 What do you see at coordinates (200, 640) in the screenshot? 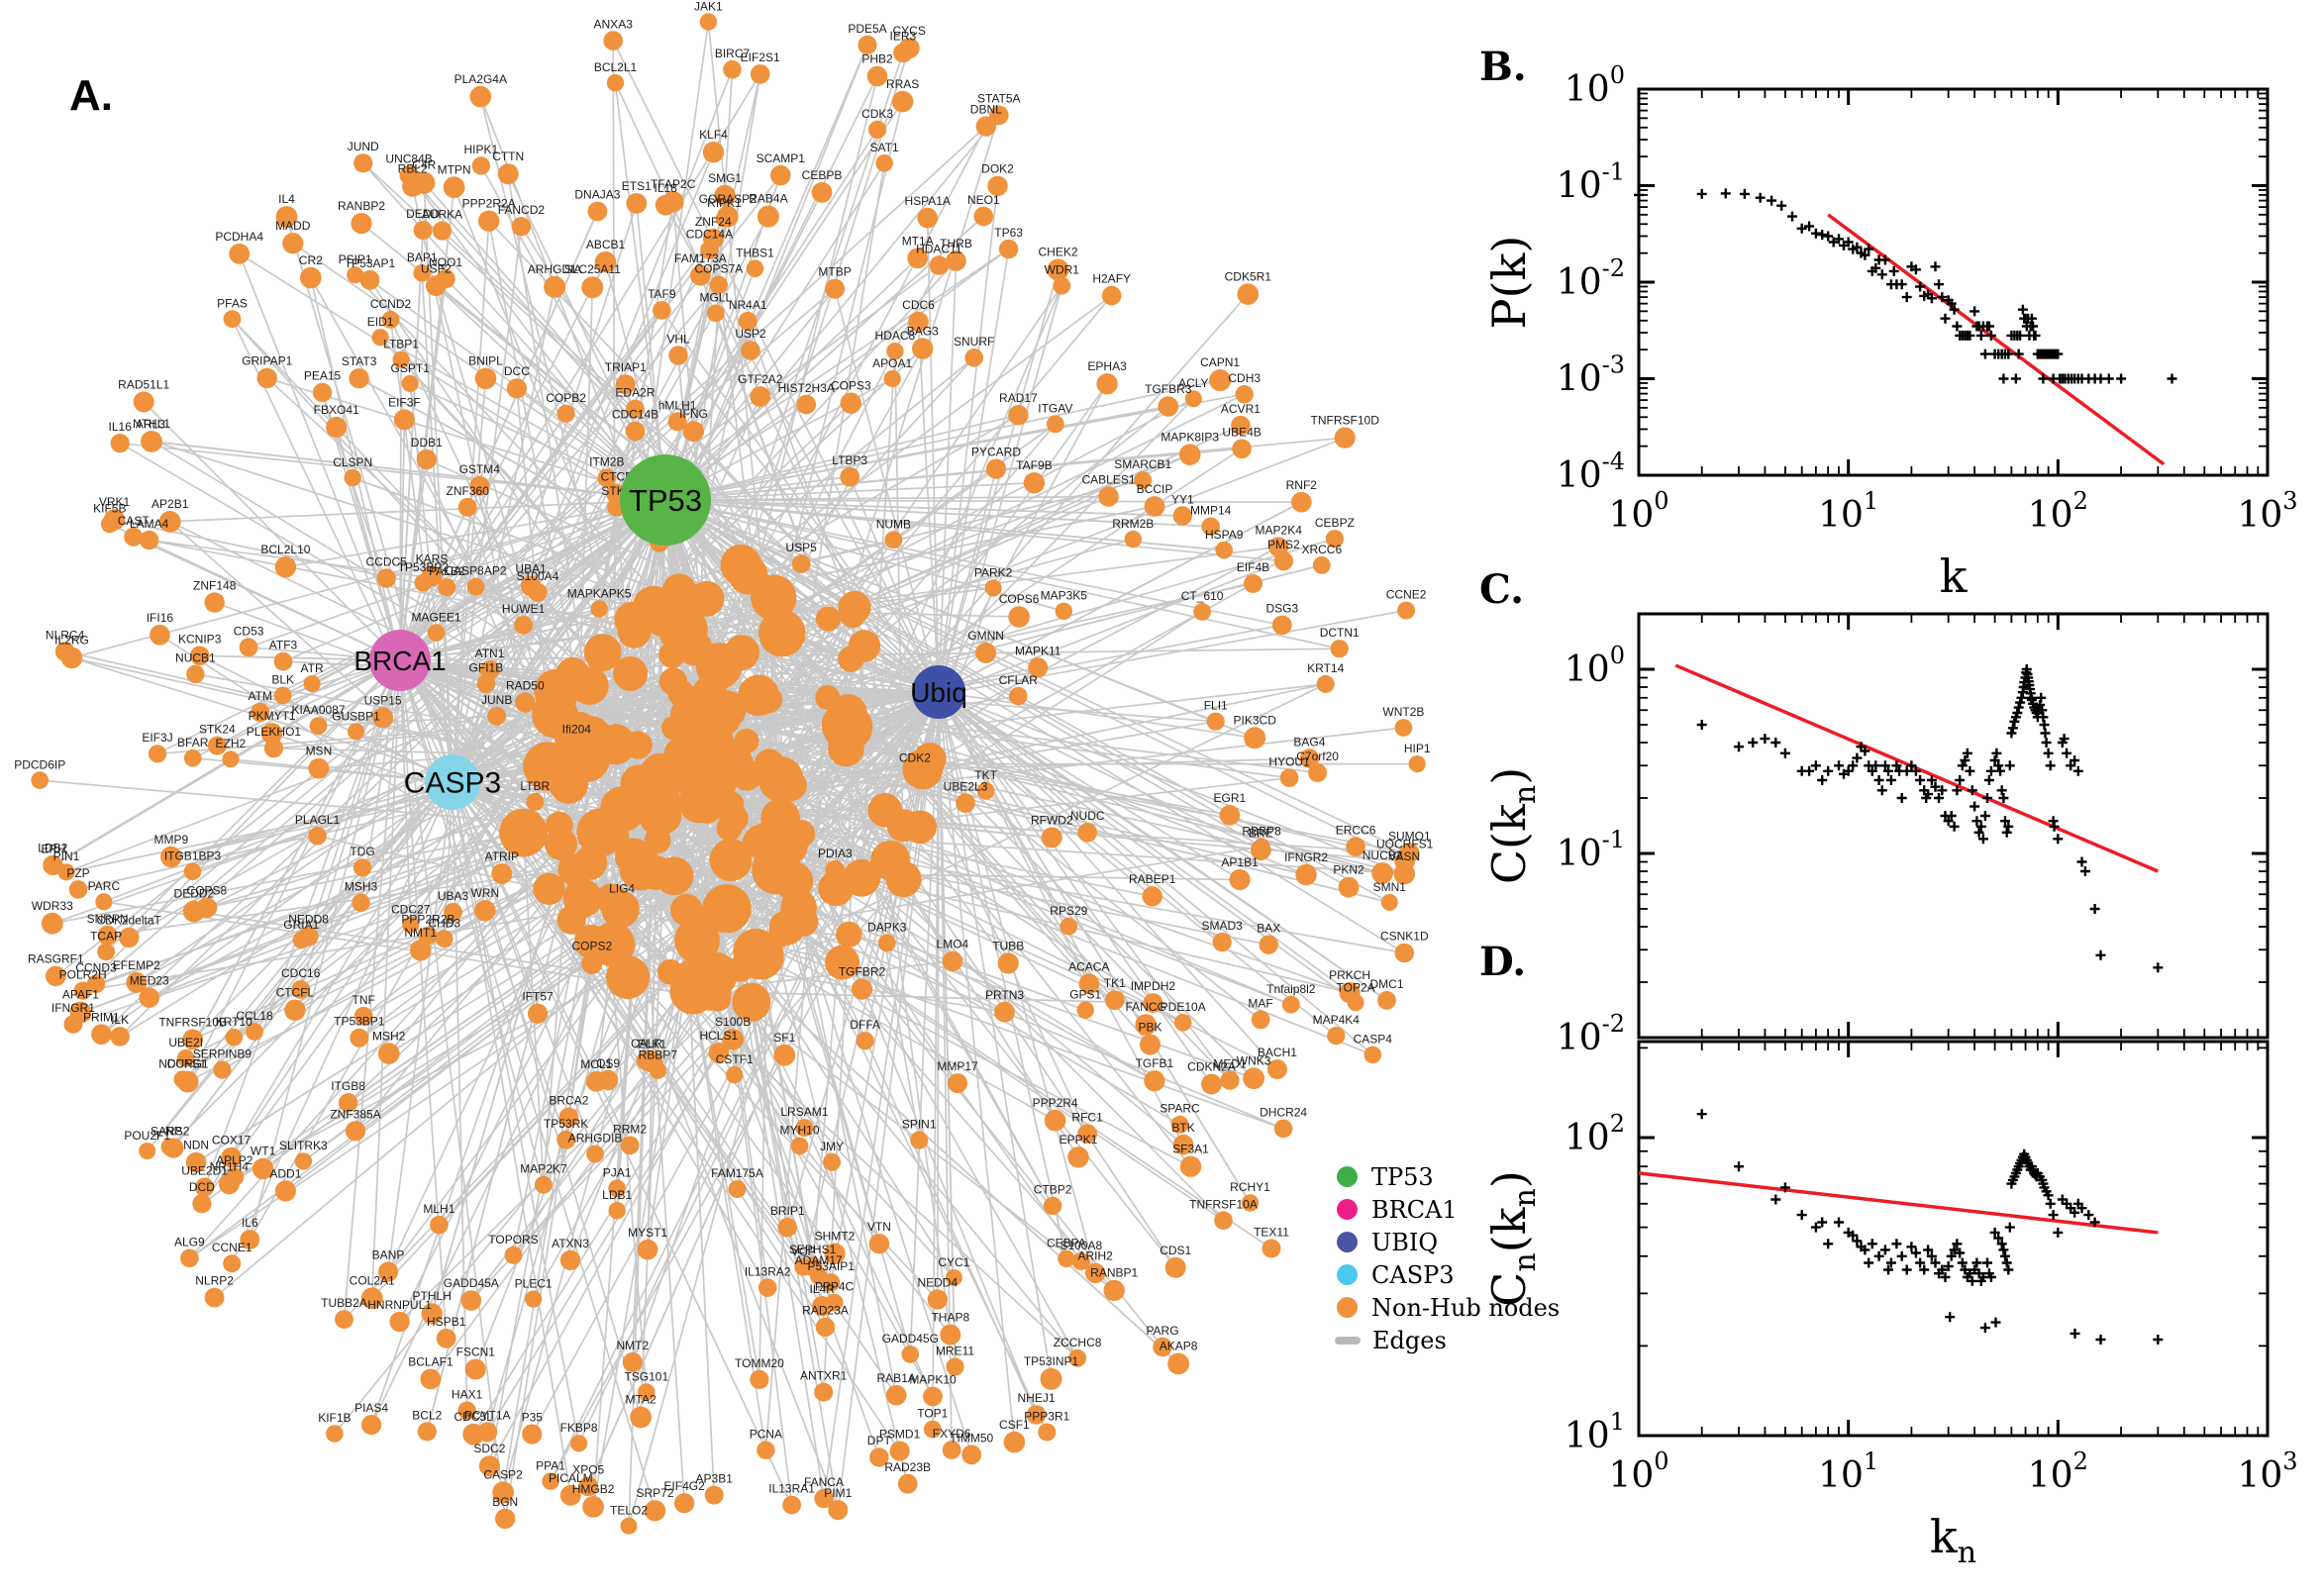
I see `node-label: KCNIP3` at bounding box center [200, 640].